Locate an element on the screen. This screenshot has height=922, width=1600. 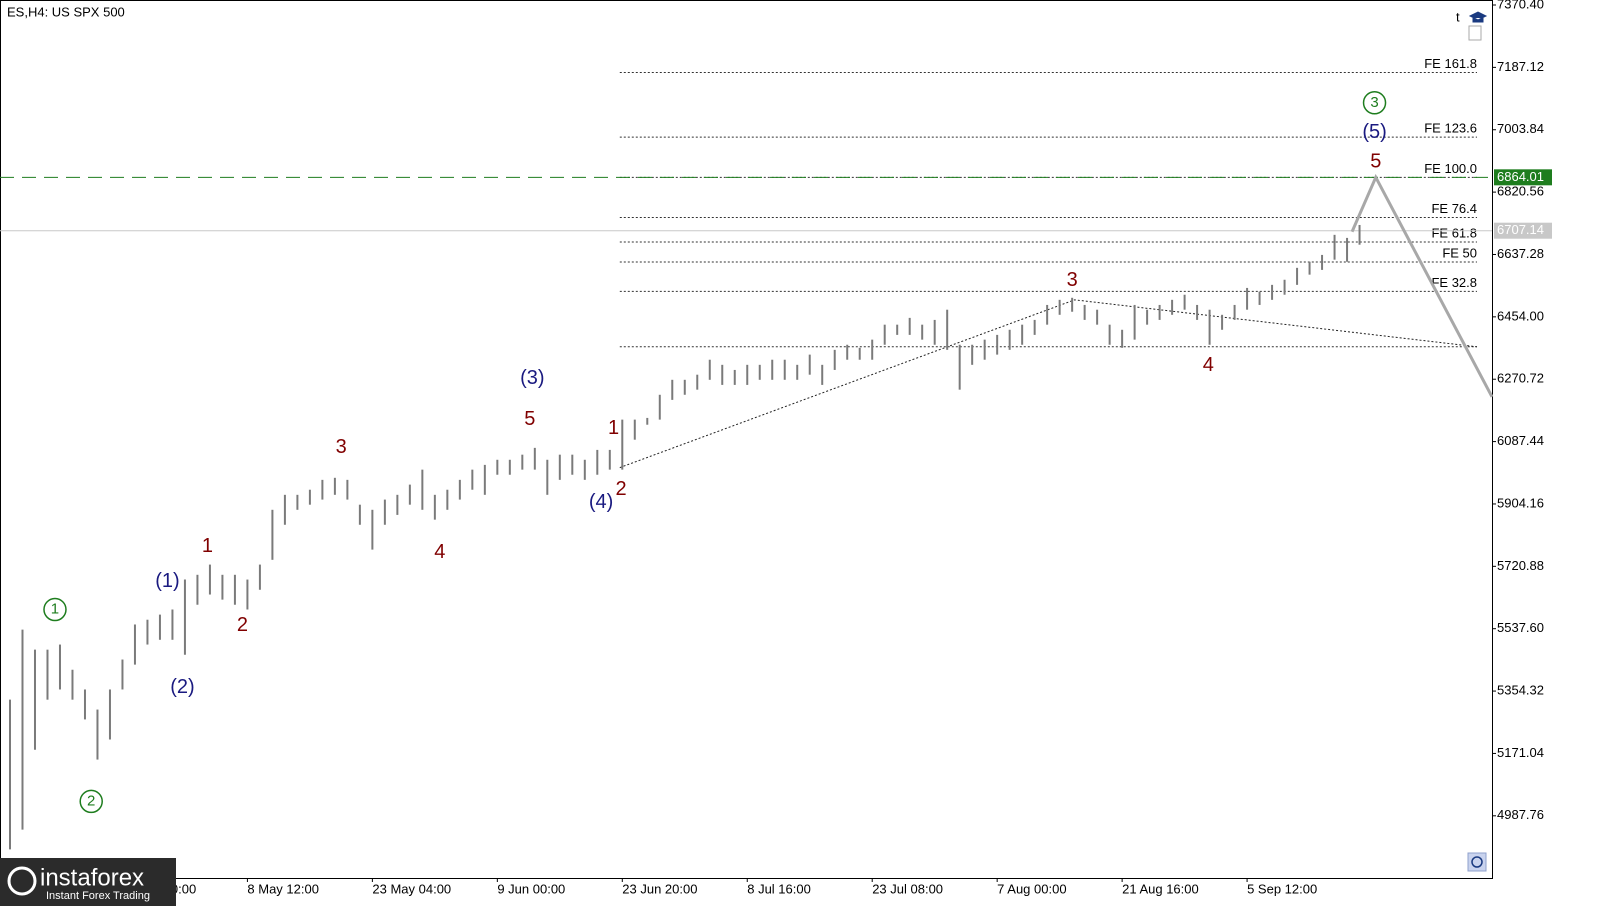
resistance-tag is located at coordinates (1523, 177).